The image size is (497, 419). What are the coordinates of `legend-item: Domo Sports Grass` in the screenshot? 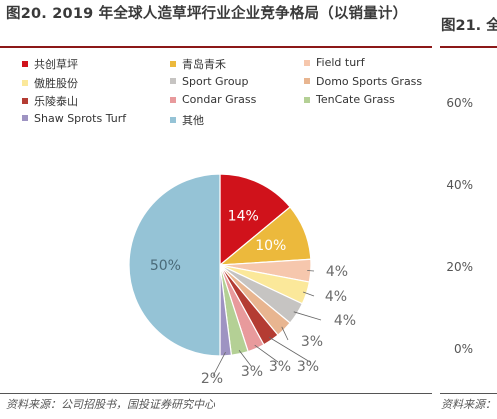 It's located at (363, 81).